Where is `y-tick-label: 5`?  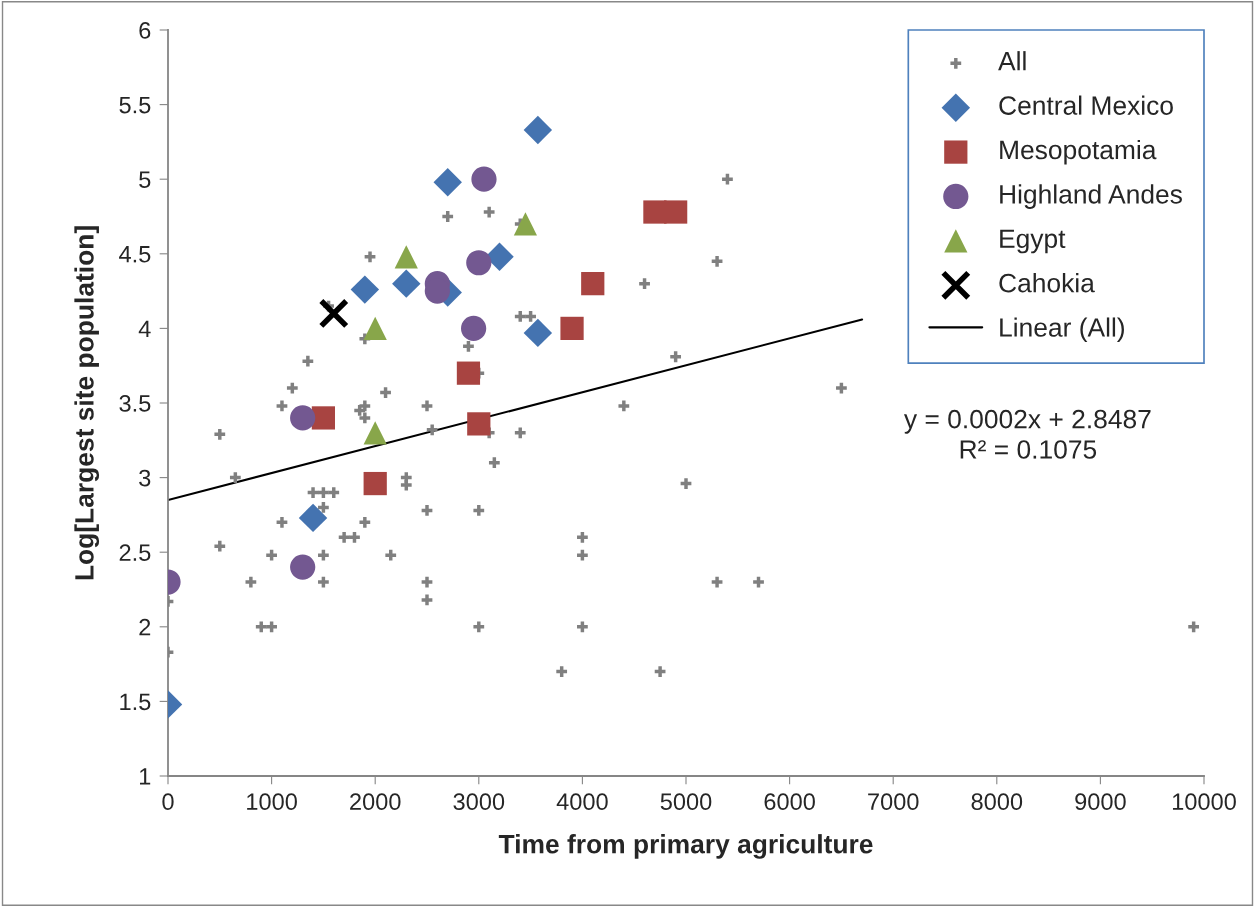 y-tick-label: 5 is located at coordinates (145, 179).